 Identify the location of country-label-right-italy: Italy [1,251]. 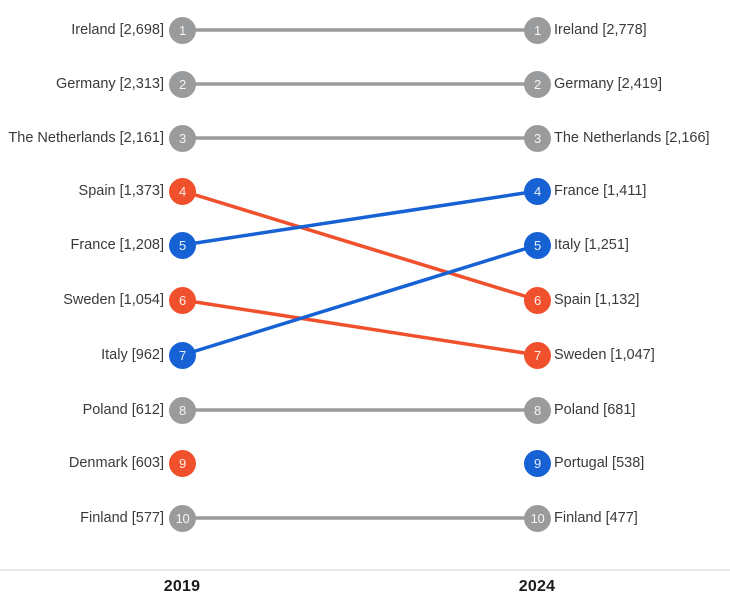
(591, 245).